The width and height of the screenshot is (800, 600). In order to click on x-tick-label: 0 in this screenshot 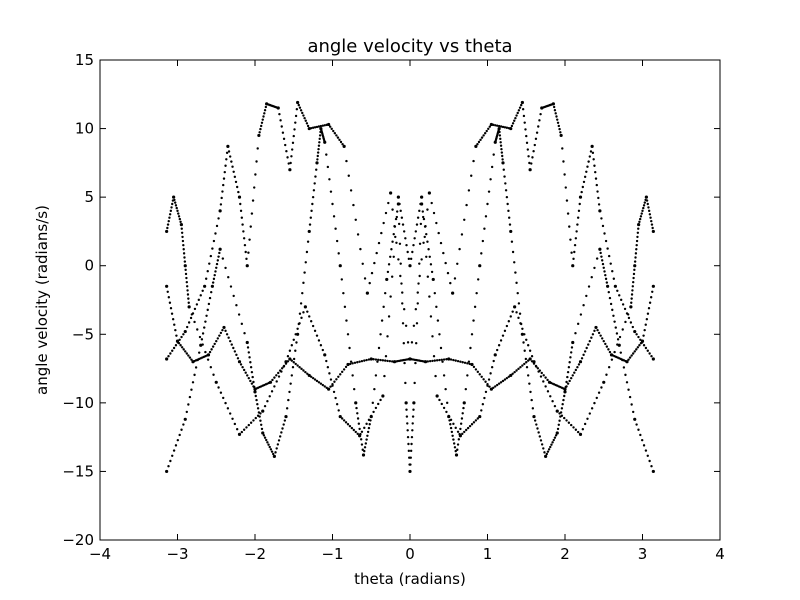, I will do `click(410, 554)`.